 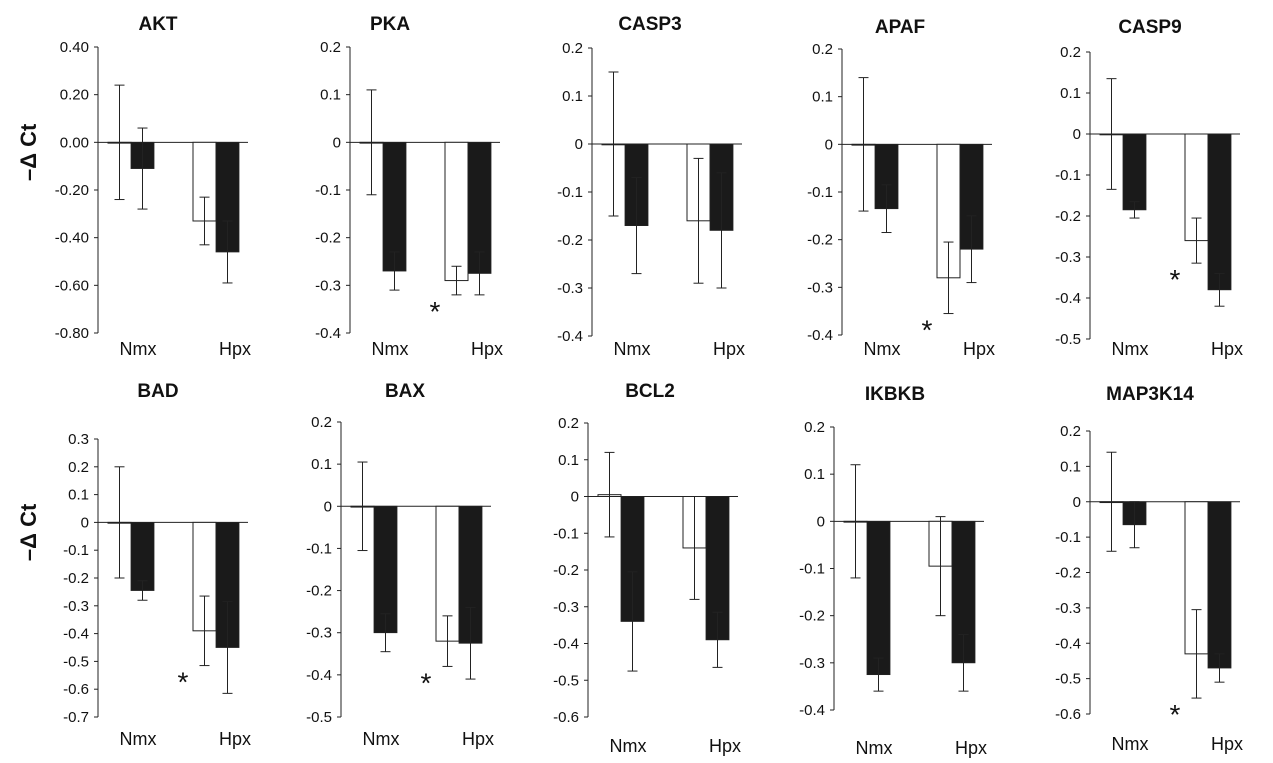 I want to click on y-tick-label: -0.7, so click(x=76, y=717).